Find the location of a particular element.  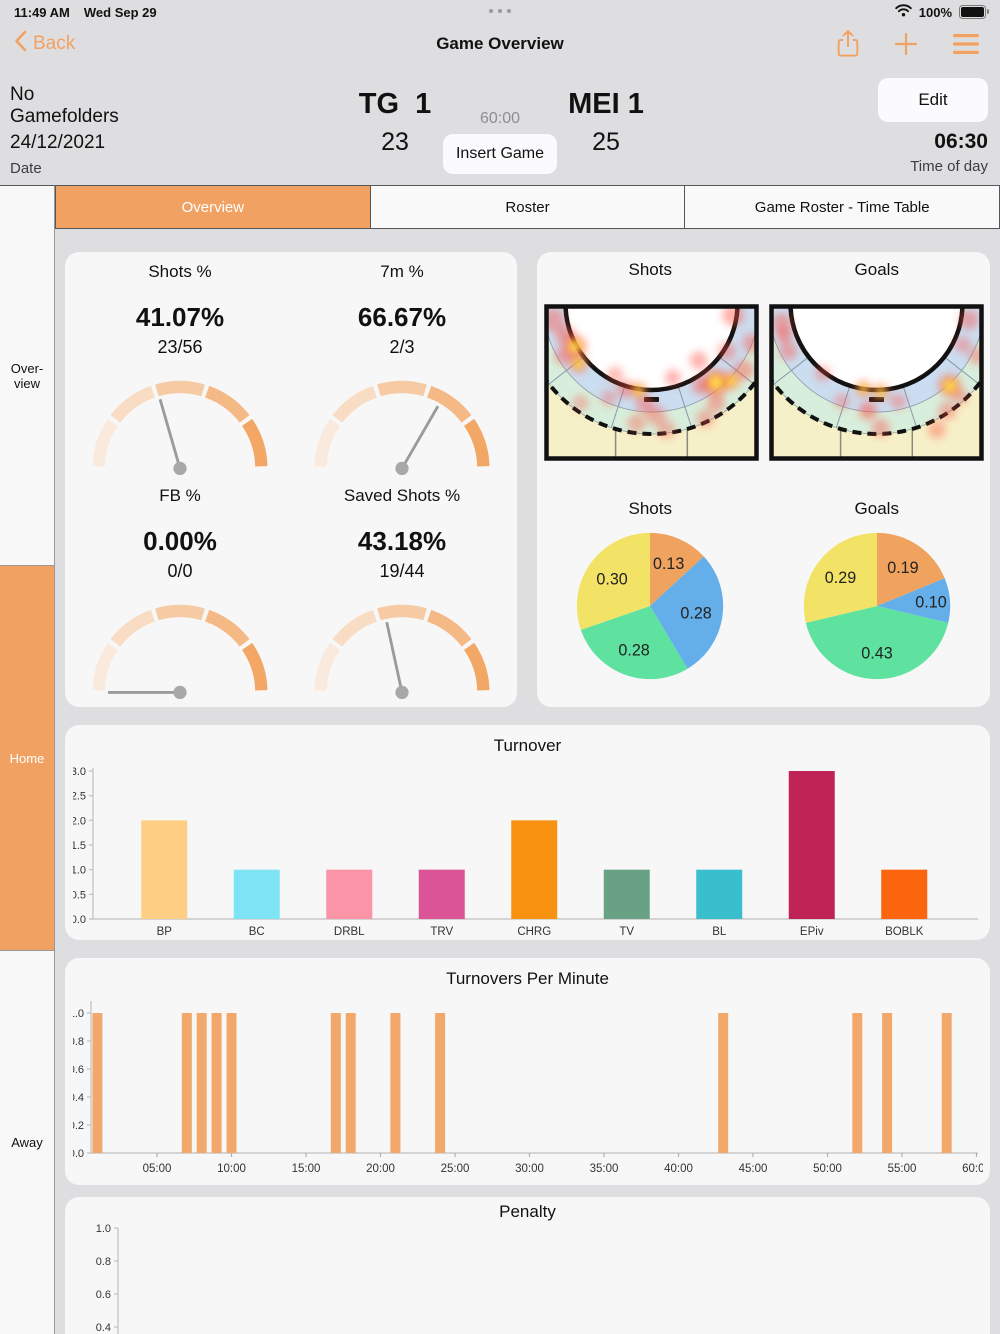

tab-game-roster-time-table: Game Roster - Time Table is located at coordinates (842, 207).